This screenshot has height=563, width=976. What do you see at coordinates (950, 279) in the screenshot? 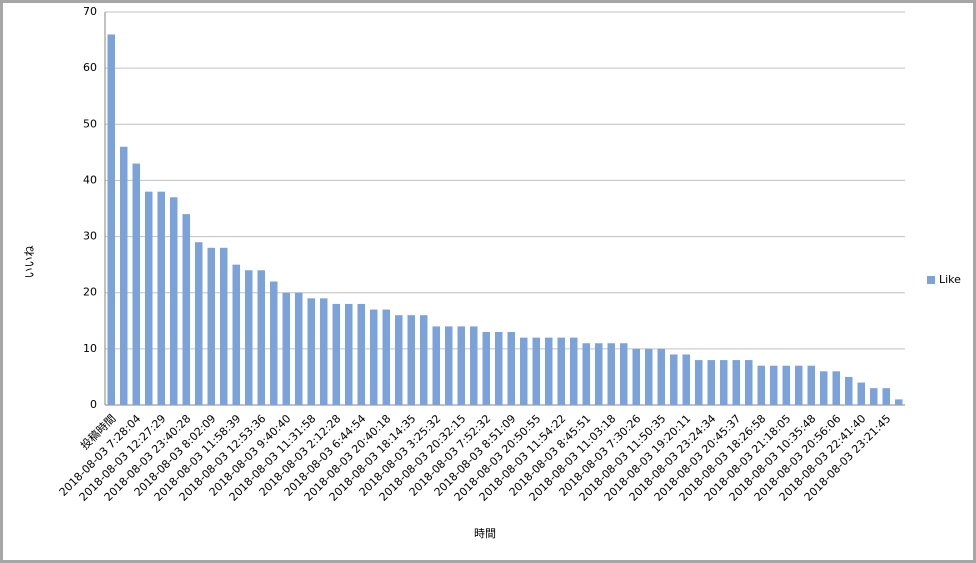
I see `legend-label: Like` at bounding box center [950, 279].